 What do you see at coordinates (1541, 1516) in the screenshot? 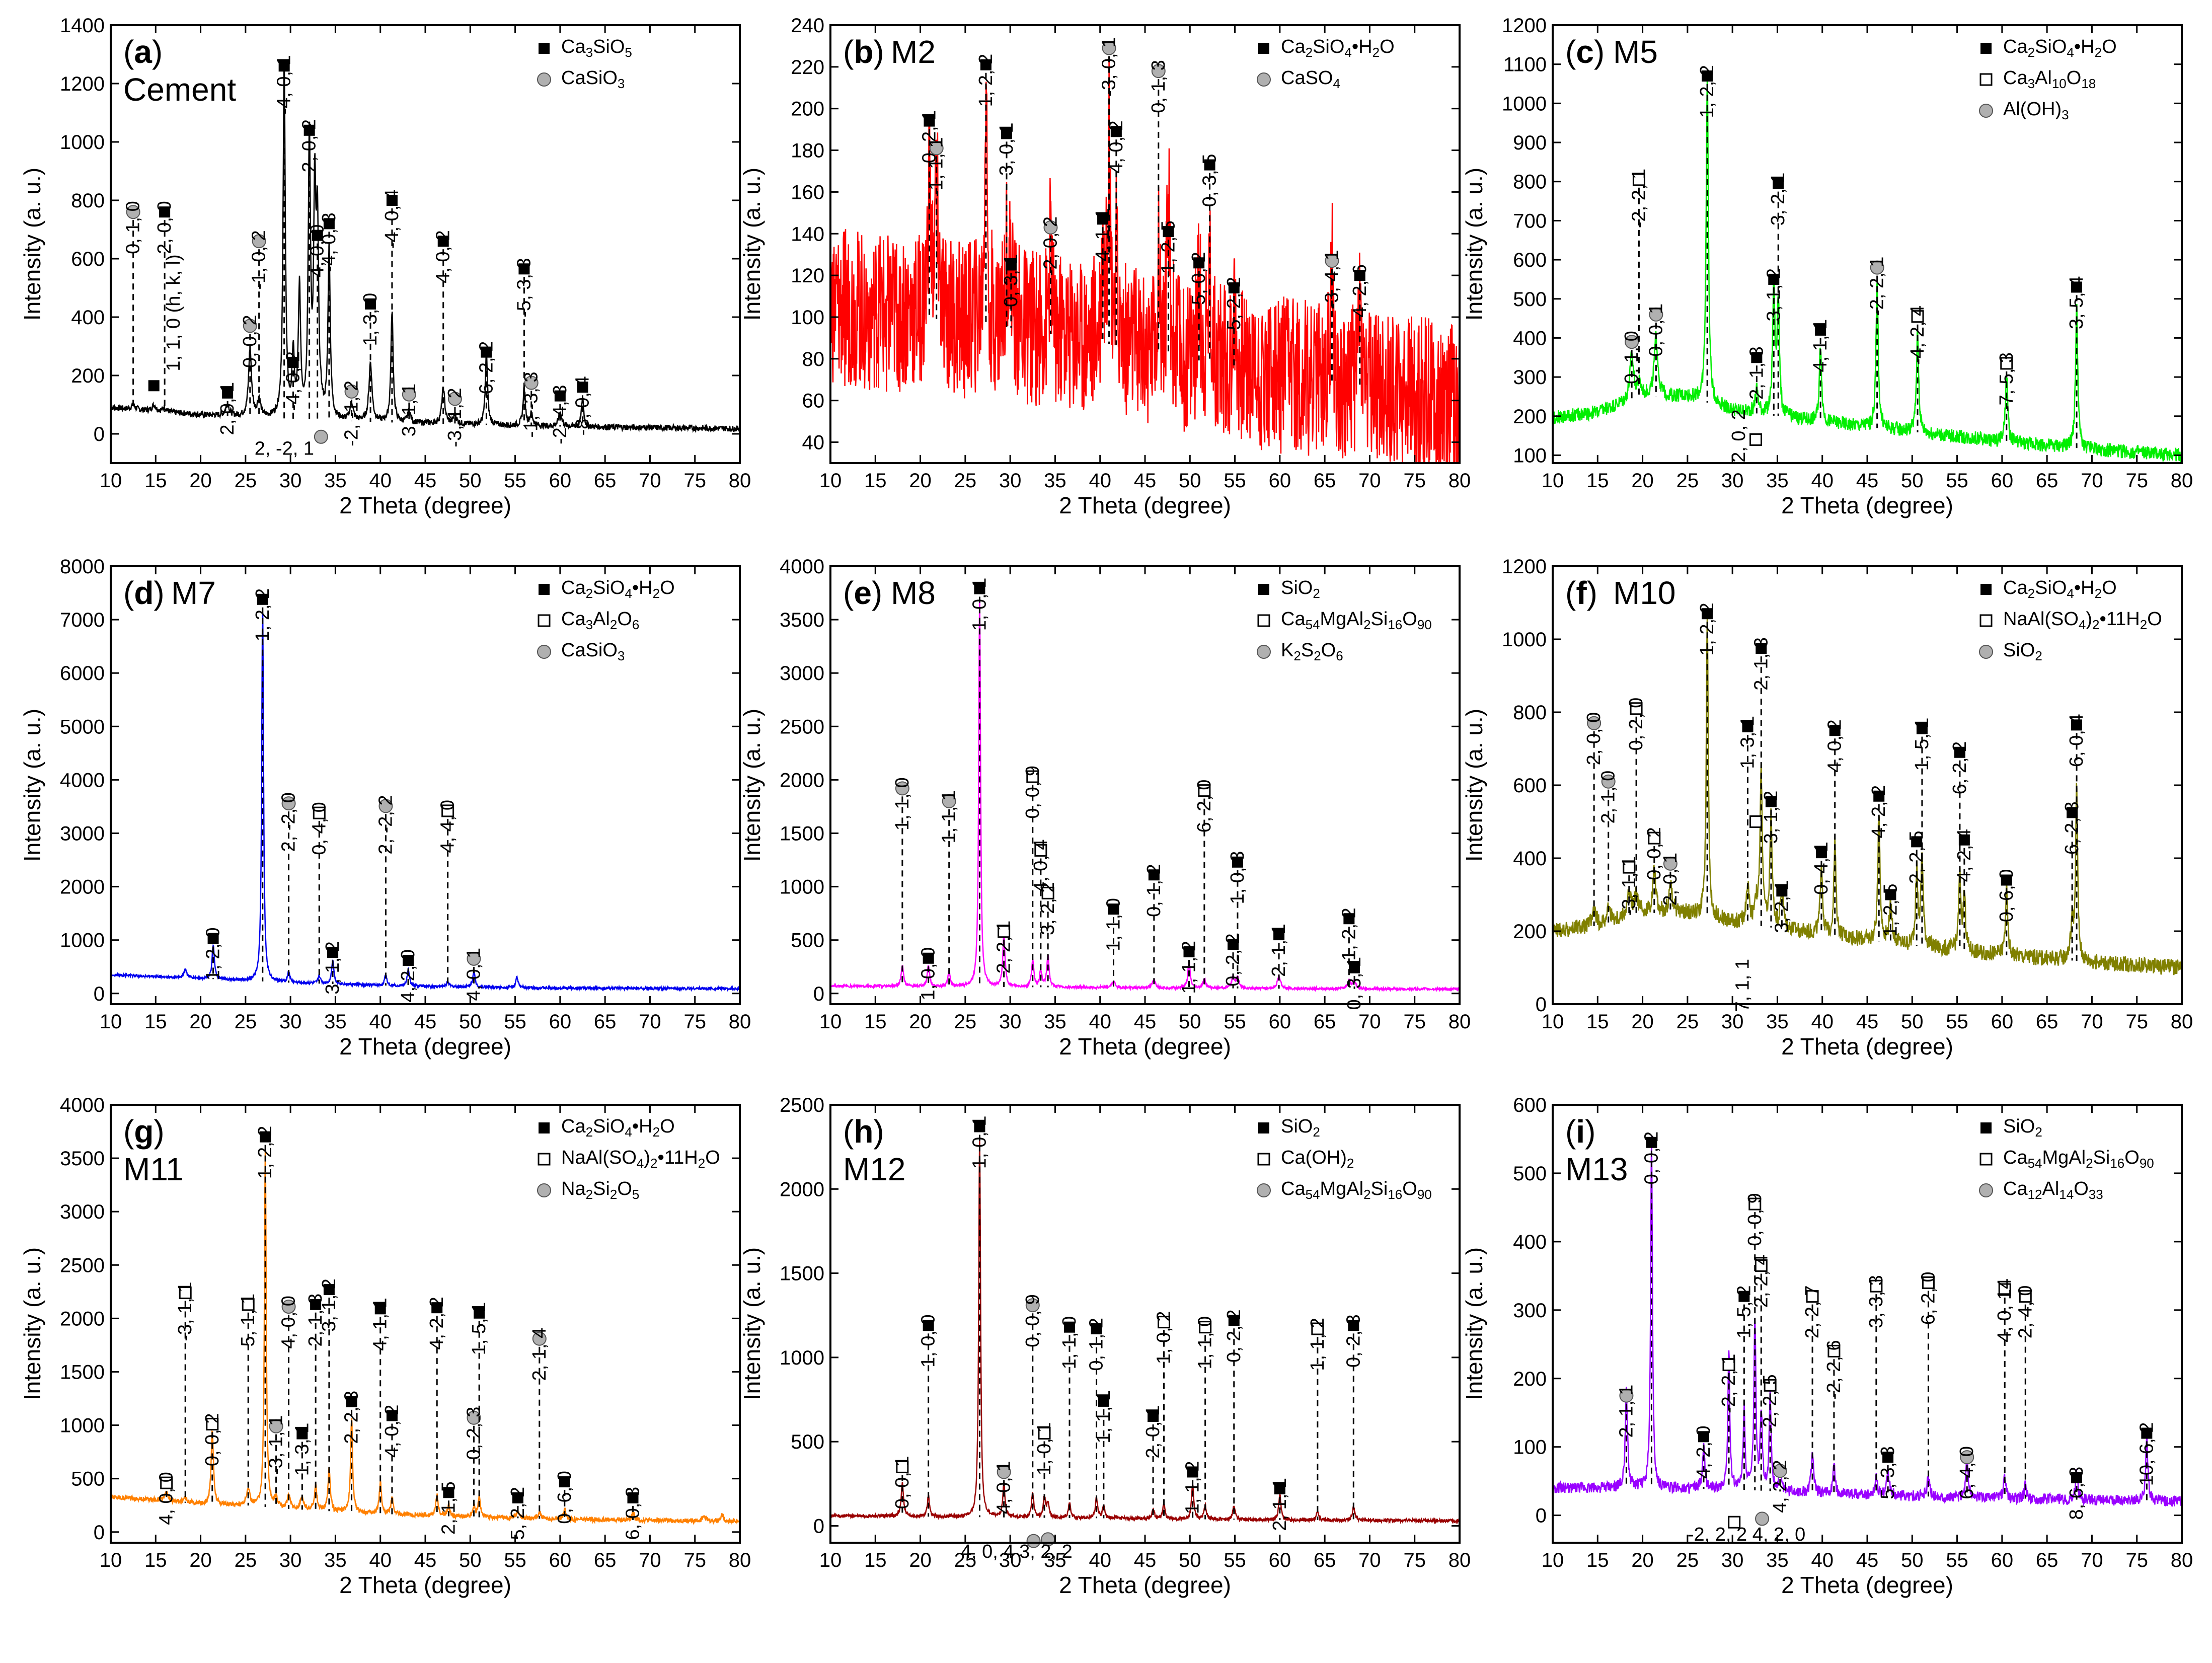
I see `y-tick-label: 0` at bounding box center [1541, 1516].